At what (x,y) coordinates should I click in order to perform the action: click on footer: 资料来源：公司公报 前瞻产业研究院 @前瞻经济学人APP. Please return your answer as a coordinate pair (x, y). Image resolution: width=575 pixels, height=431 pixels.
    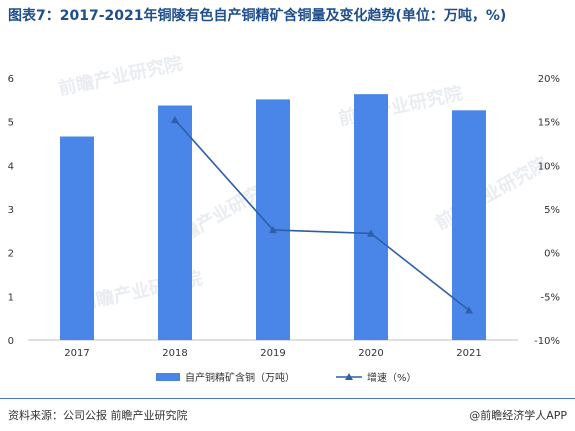
    Looking at the image, I should click on (287, 414).